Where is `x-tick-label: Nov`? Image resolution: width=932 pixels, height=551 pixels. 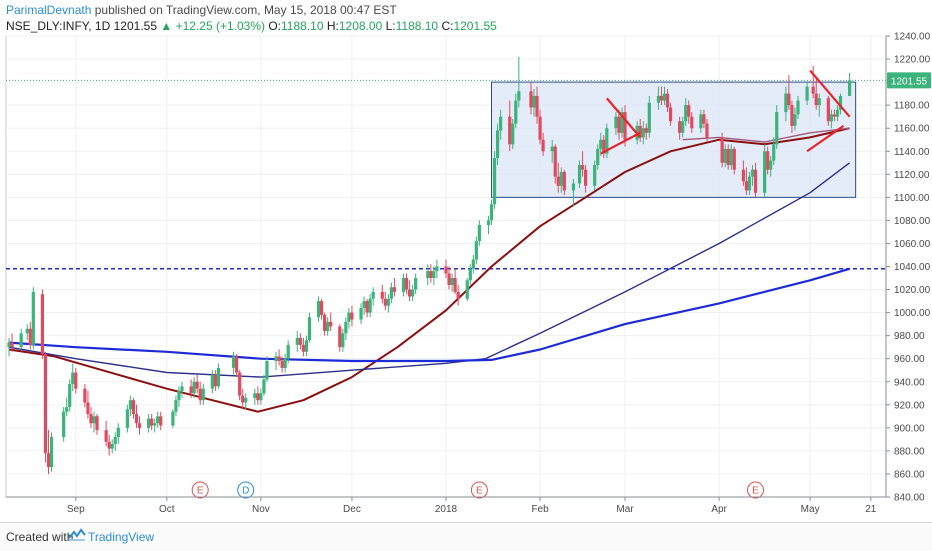
x-tick-label: Nov is located at coordinates (261, 509).